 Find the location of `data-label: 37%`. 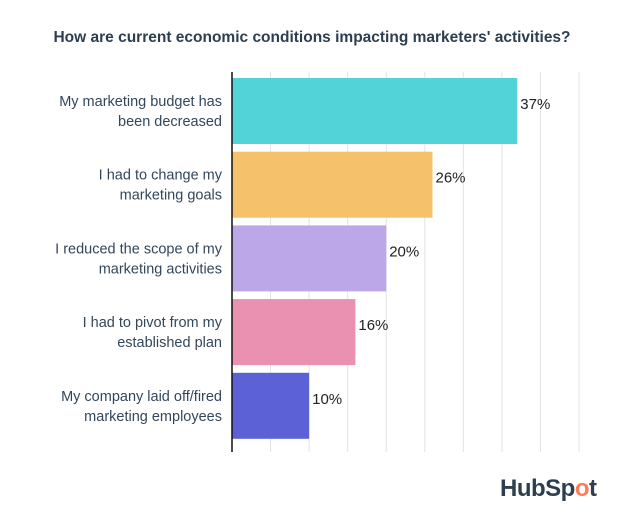

data-label: 37% is located at coordinates (535, 104).